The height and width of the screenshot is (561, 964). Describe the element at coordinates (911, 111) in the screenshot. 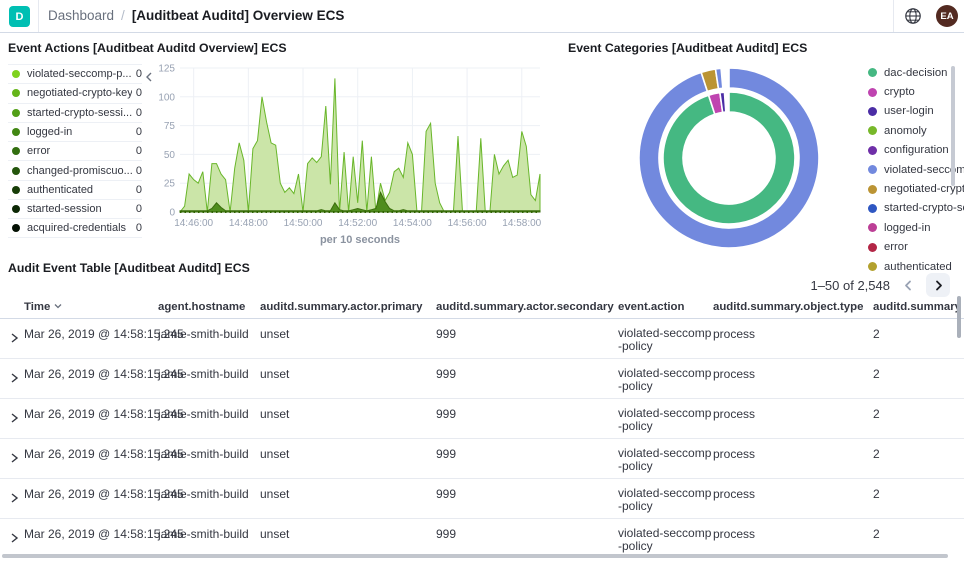

I see `event-categories-legend-item: user-login` at that location.